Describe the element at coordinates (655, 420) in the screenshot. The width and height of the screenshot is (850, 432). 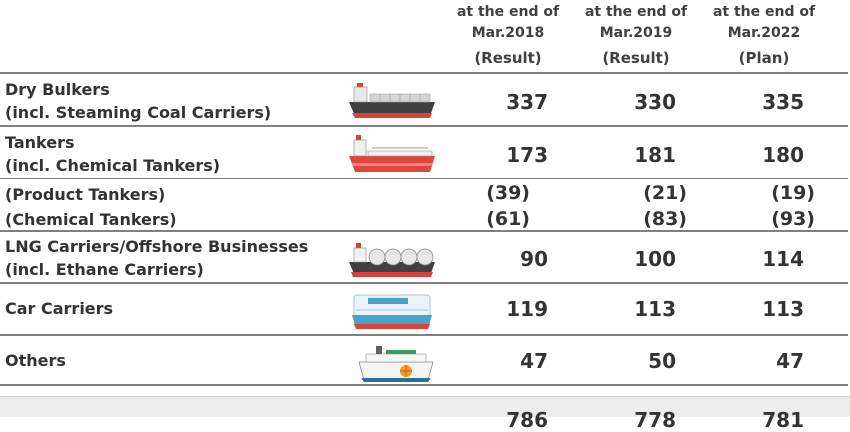
I see `total-mar2019: 778` at that location.